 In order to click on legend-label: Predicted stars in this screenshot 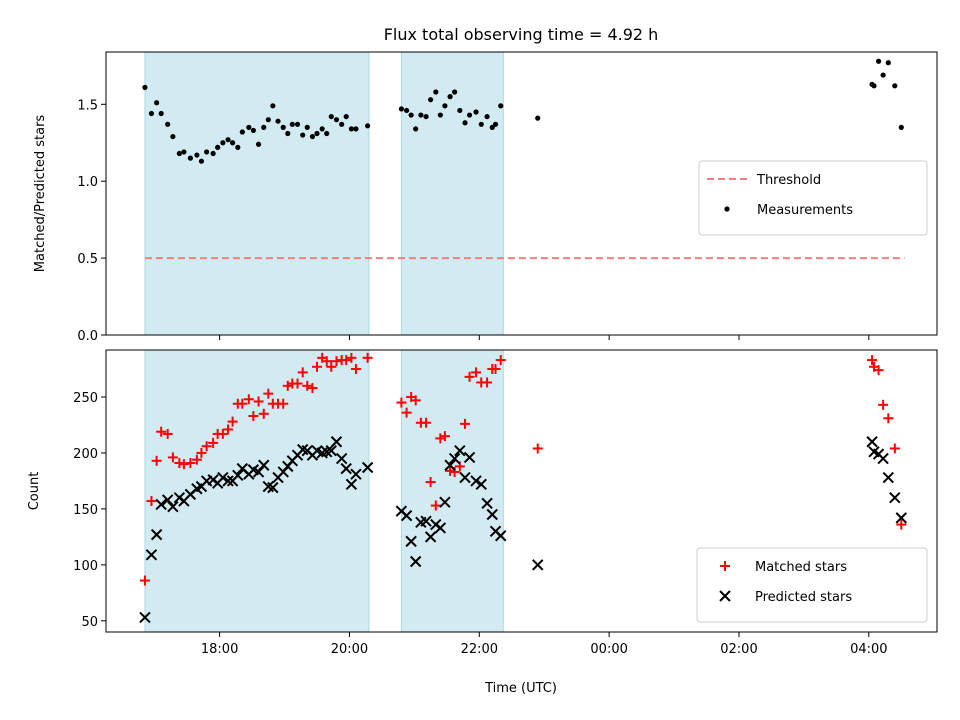, I will do `click(803, 597)`.